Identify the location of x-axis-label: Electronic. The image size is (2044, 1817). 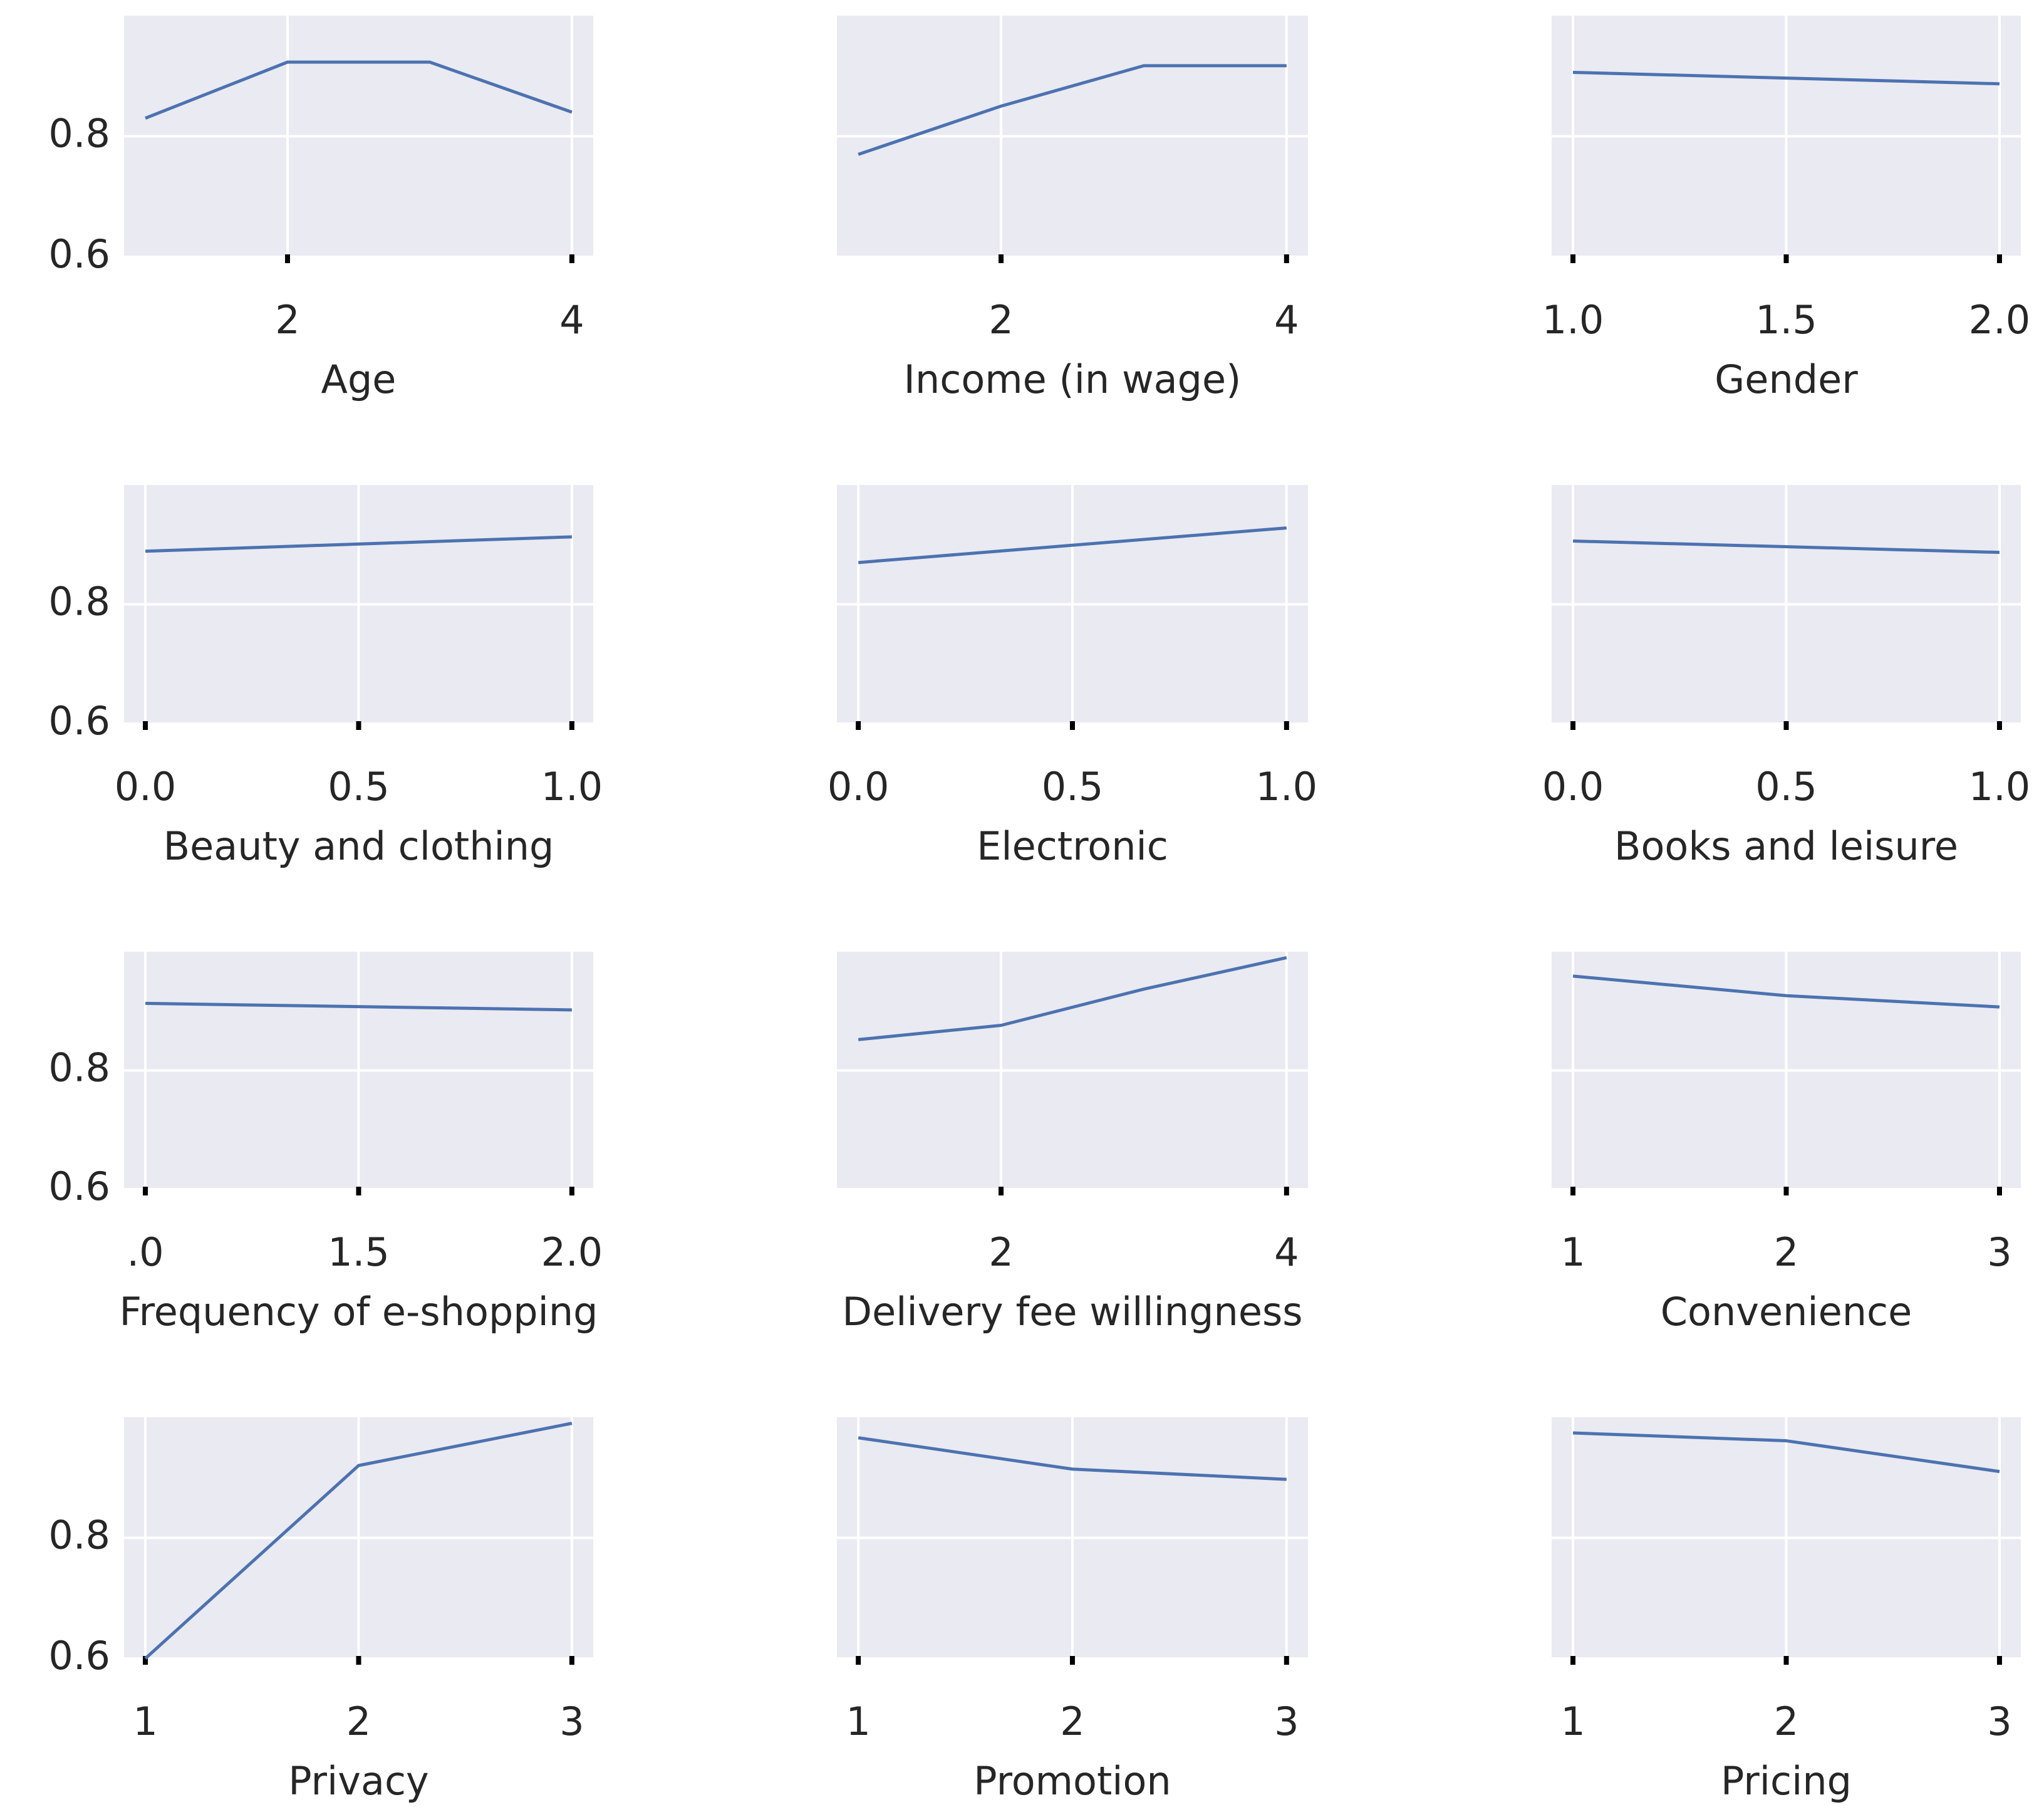
(1072, 846).